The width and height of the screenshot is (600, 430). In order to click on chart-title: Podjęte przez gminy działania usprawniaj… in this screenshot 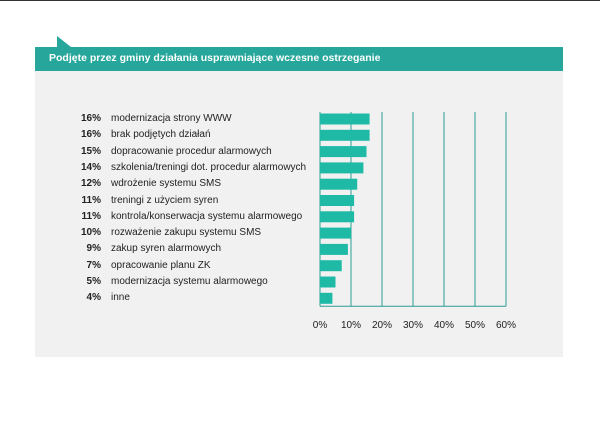, I will do `click(215, 58)`.